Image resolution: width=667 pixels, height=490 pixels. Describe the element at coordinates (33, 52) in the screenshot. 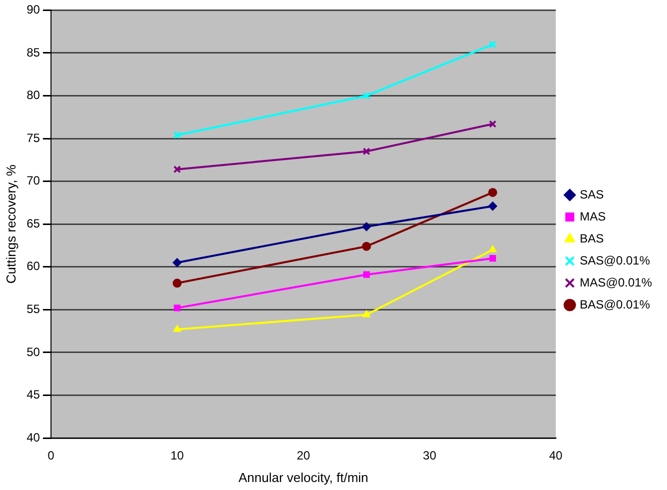

I see `y-tick-label: 85` at that location.